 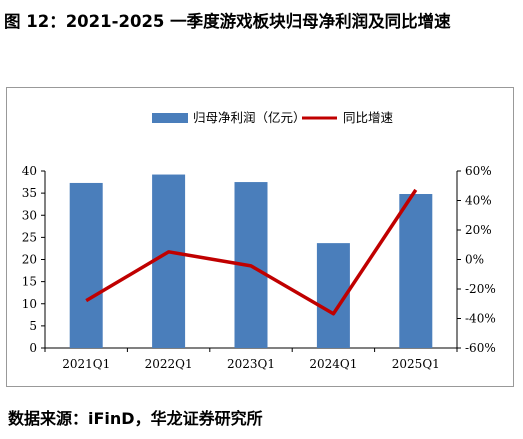 What do you see at coordinates (169, 364) in the screenshot?
I see `x-tick-label: 2022Q1` at bounding box center [169, 364].